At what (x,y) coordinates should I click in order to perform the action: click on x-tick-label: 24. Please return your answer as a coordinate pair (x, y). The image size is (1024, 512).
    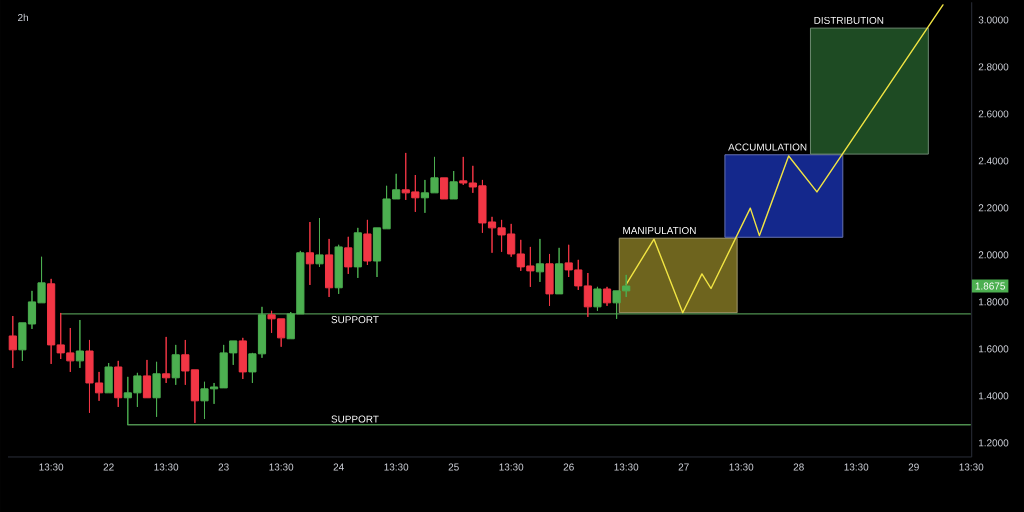
    Looking at the image, I should click on (338, 467).